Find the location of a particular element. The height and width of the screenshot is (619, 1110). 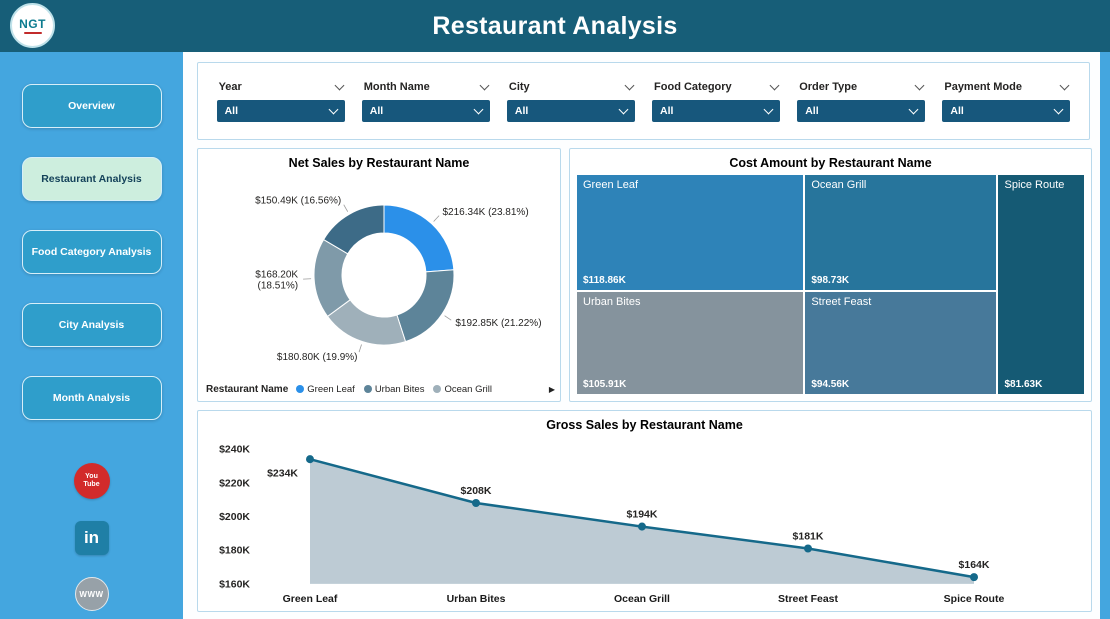

treemap-cell-value: $81.63K is located at coordinates (1023, 384).